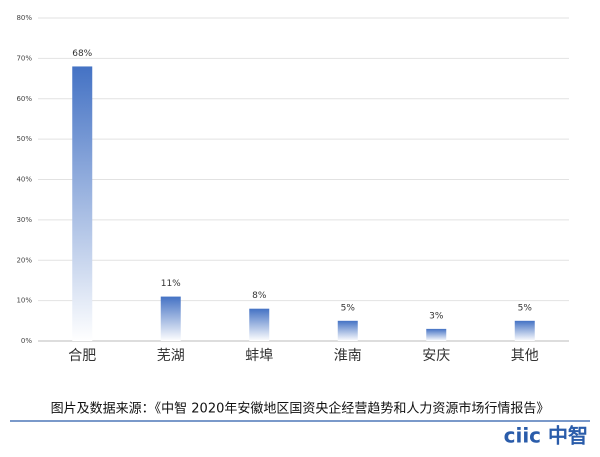  What do you see at coordinates (259, 296) in the screenshot?
I see `value-label: 8%` at bounding box center [259, 296].